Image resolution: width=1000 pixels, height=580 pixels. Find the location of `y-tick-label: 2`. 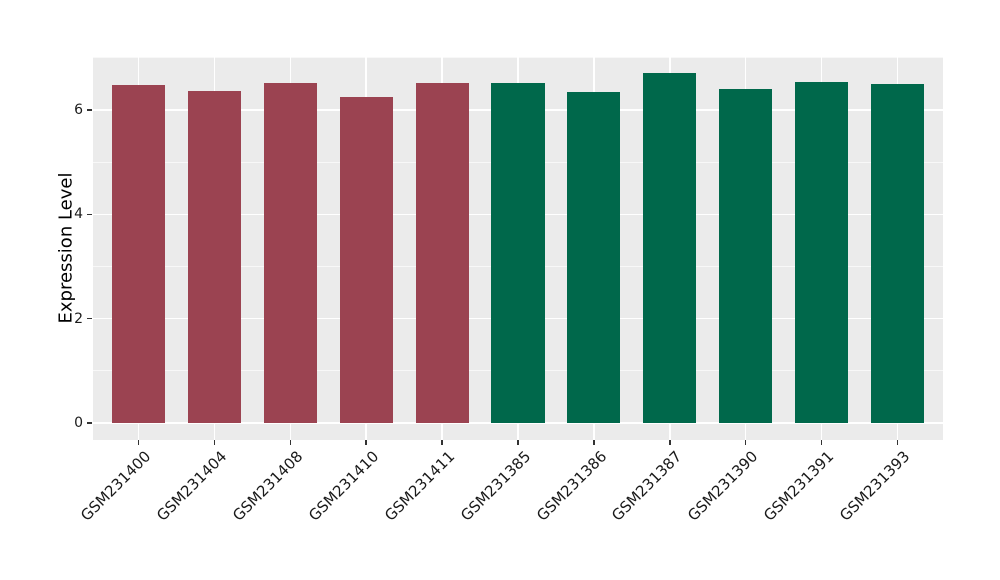

y-tick-label: 2 is located at coordinates (78, 318).